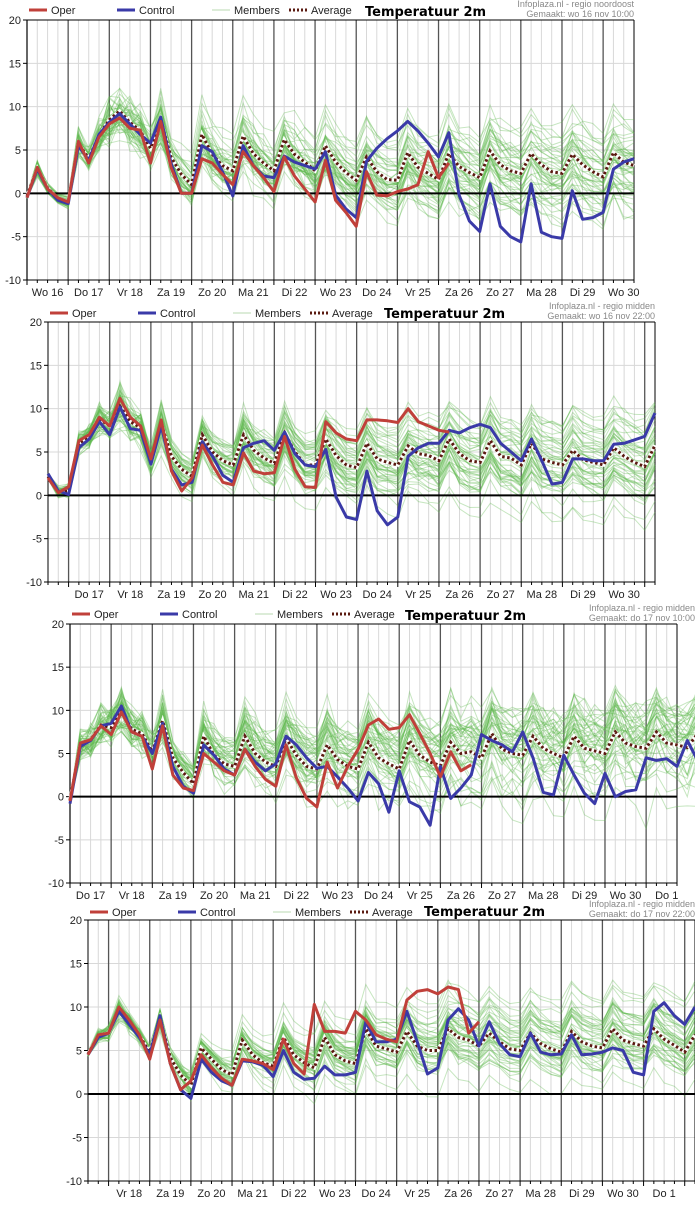  I want to click on y-tick-label: 10, so click(36, 410).